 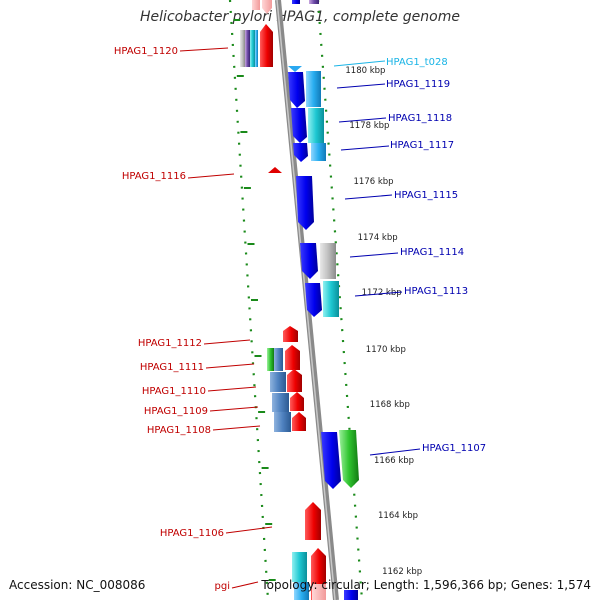 I want to click on kbp-label: 1174 kbp, so click(x=378, y=238).